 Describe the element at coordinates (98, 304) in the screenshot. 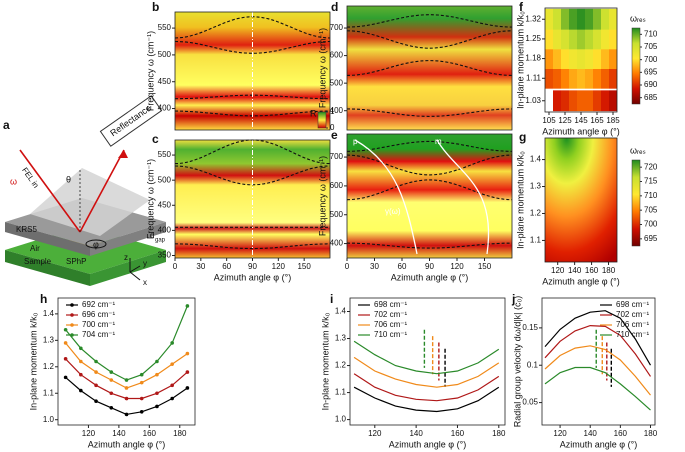

I see `legend-label: 692 cm⁻¹` at that location.